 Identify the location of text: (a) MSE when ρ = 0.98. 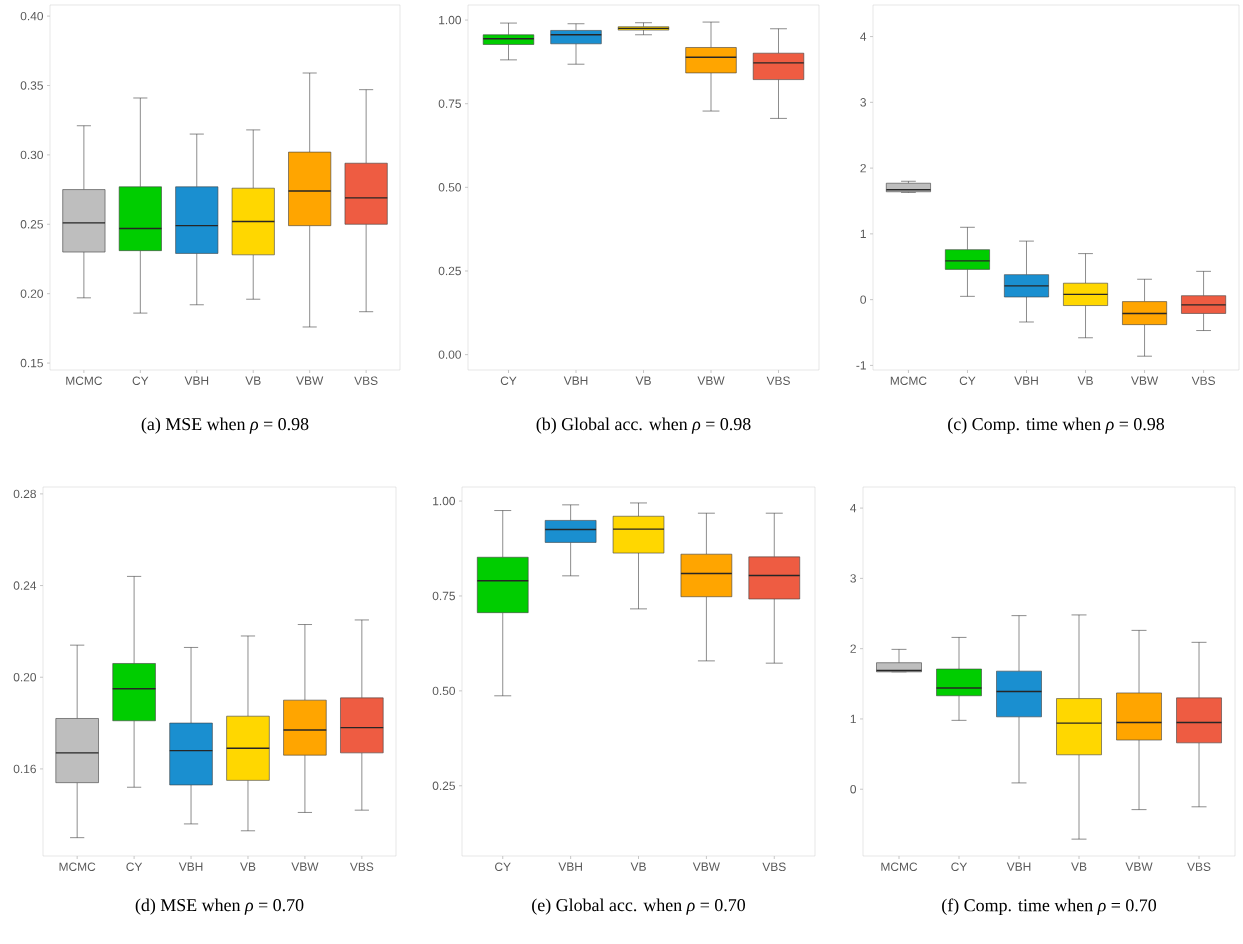
(225, 425).